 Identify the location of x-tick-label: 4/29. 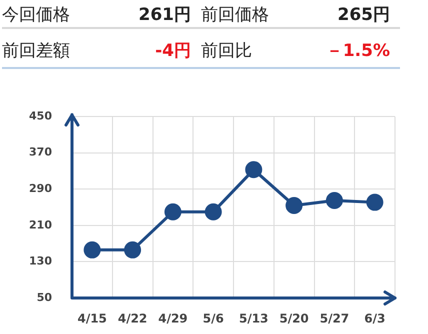
(173, 318).